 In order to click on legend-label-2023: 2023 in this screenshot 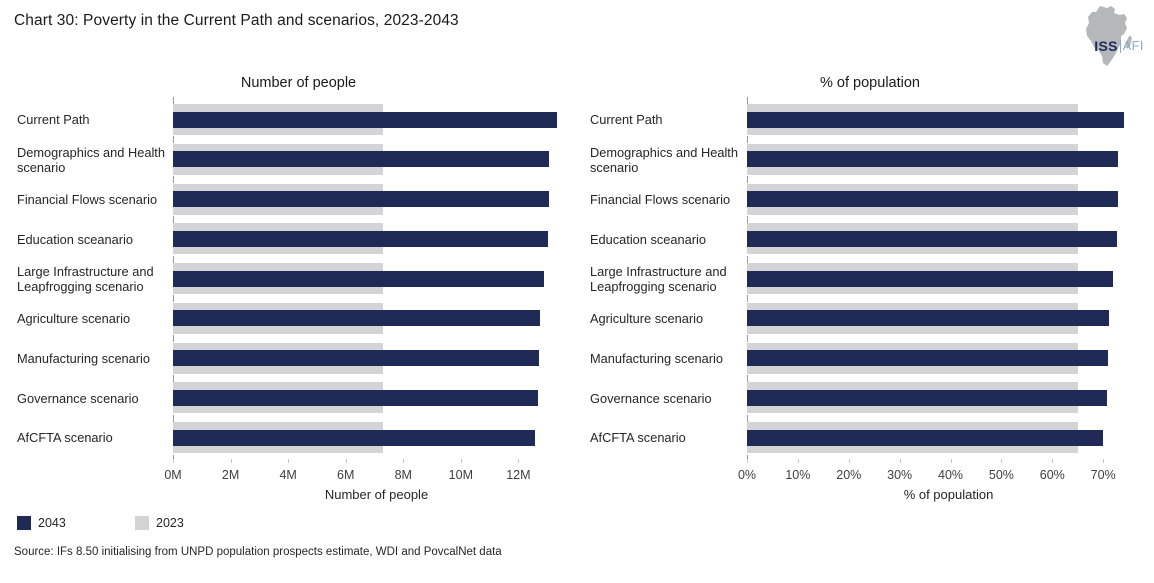, I will do `click(170, 523)`.